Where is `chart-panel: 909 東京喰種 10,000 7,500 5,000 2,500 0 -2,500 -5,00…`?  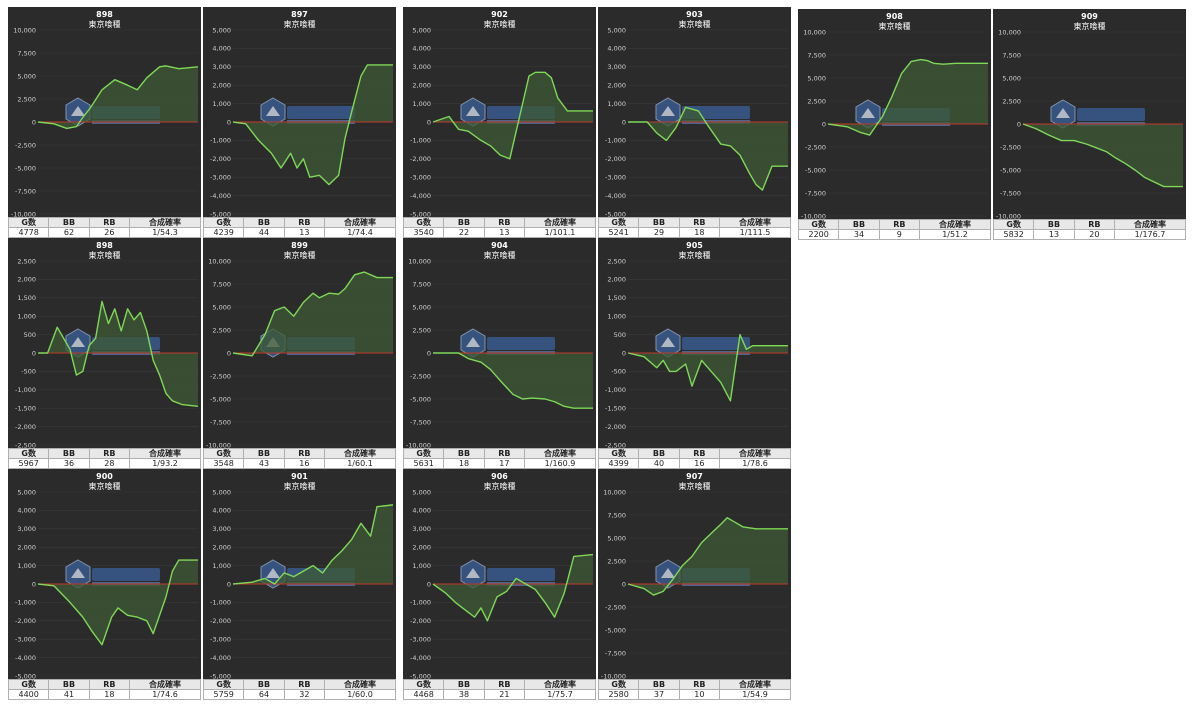
chart-panel: 909 東京喰種 10,000 7,500 5,000 2,500 0 -2,500 -5,00… is located at coordinates (1089, 124).